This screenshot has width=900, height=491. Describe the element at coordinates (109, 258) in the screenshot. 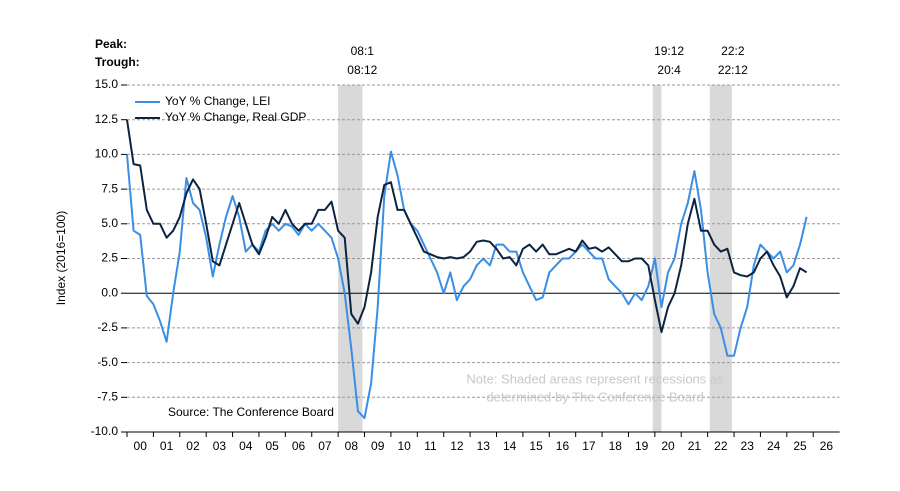

I see `y-tick-label: 2.5` at that location.